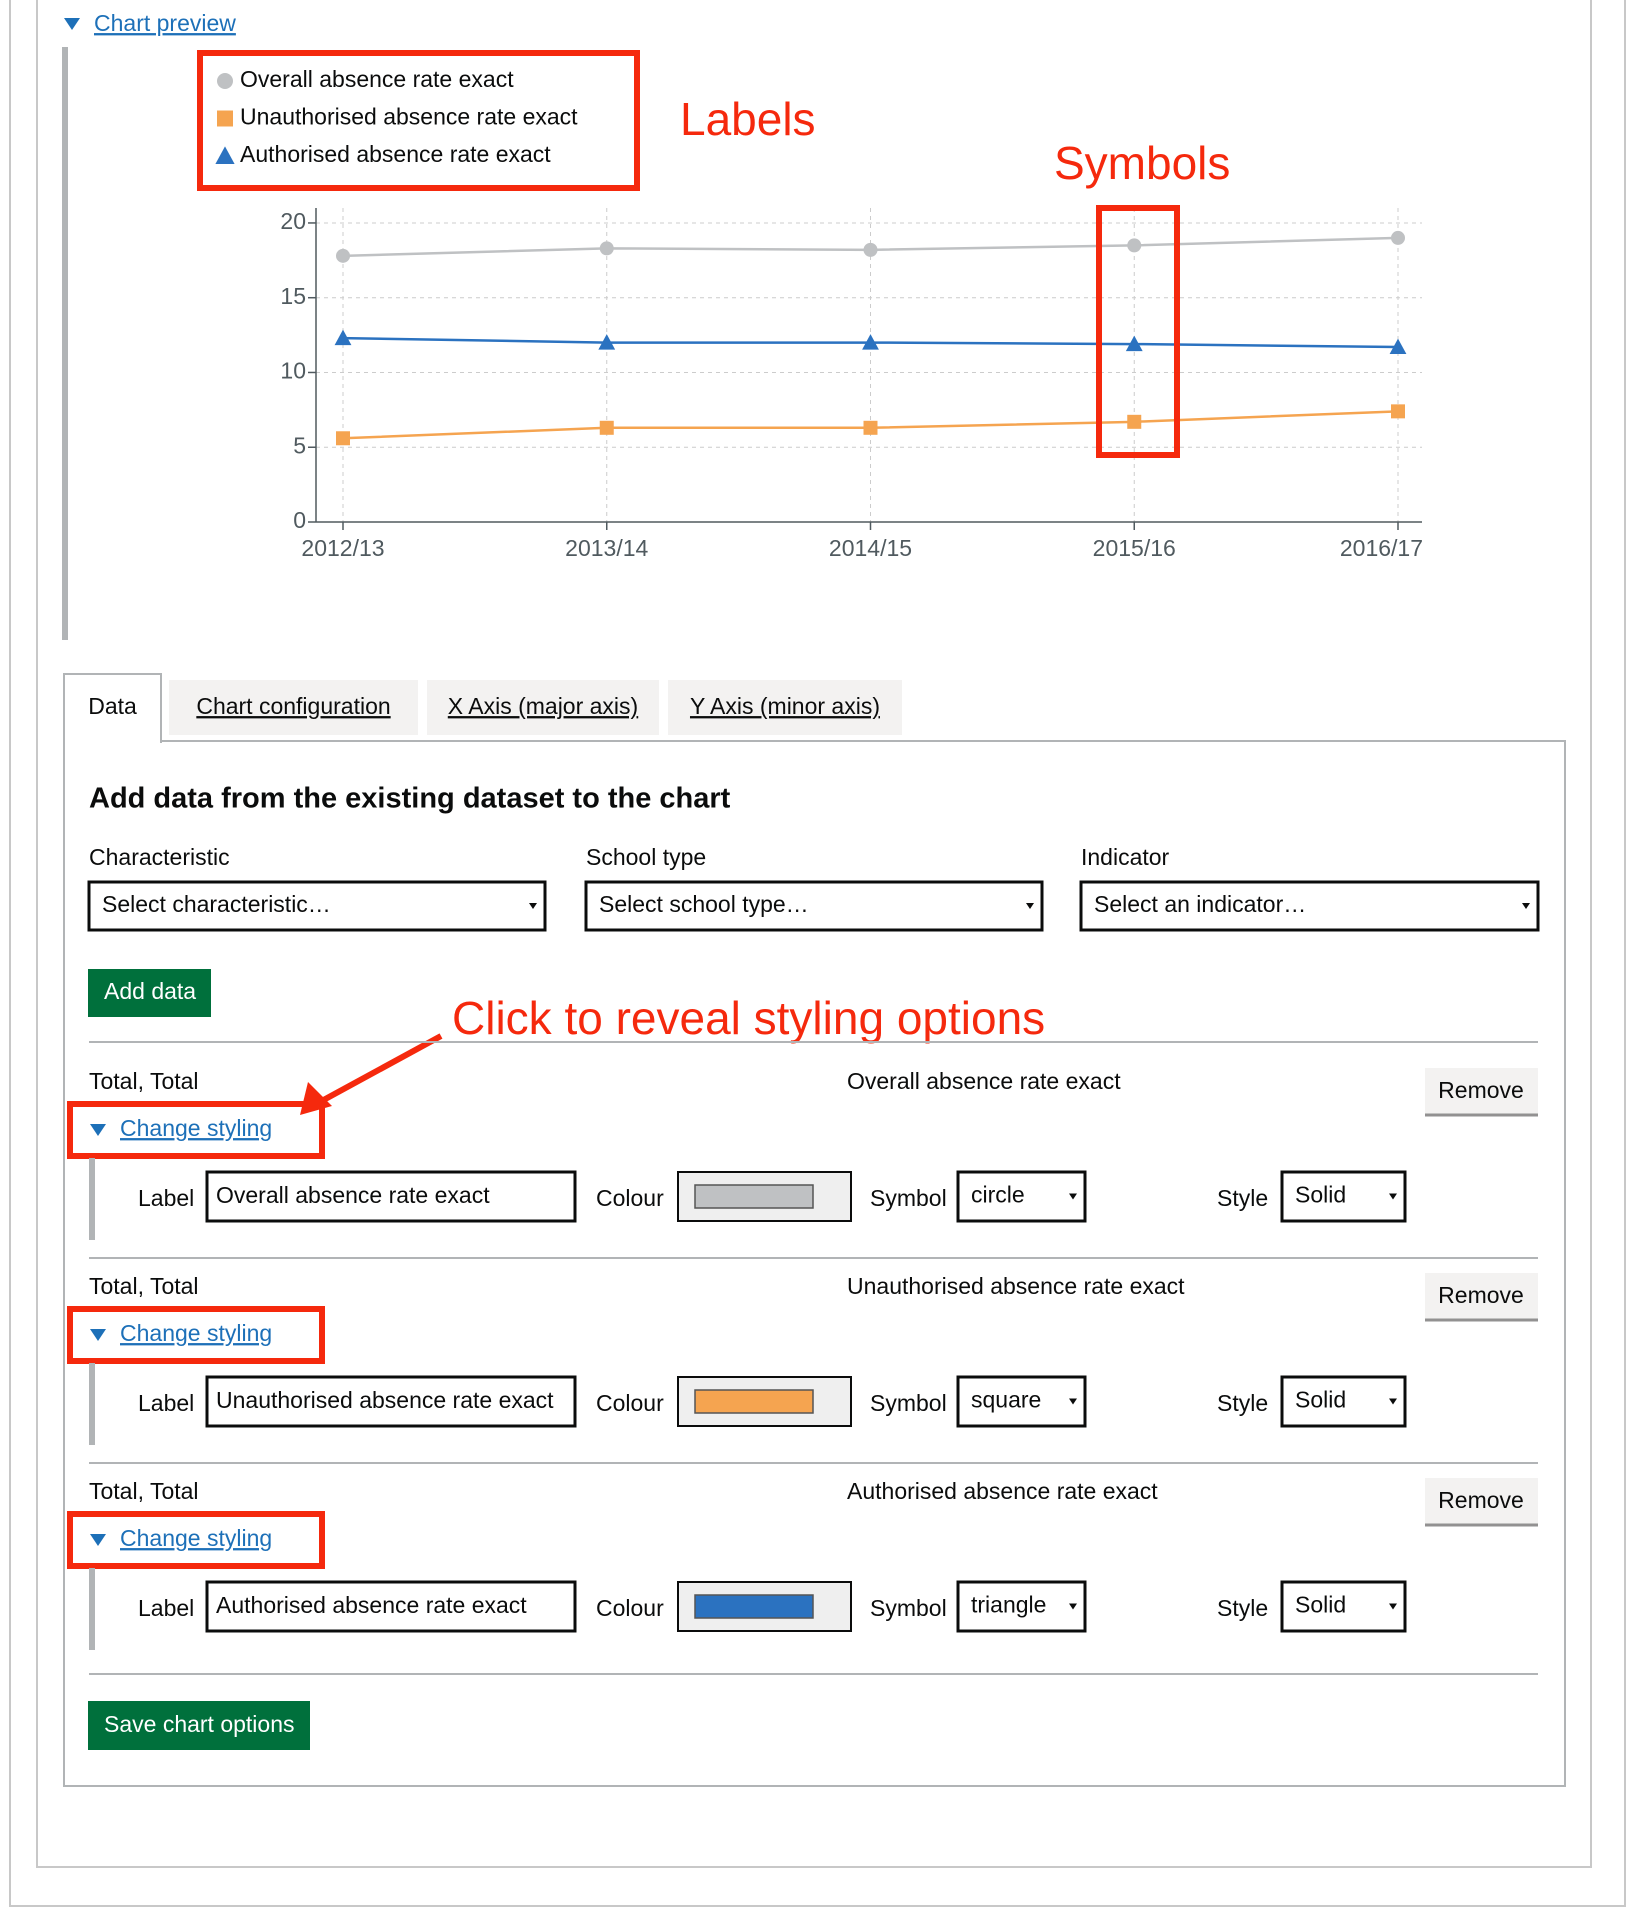  Describe the element at coordinates (606, 548) in the screenshot. I see `x-tick-label: 2013/14` at that location.